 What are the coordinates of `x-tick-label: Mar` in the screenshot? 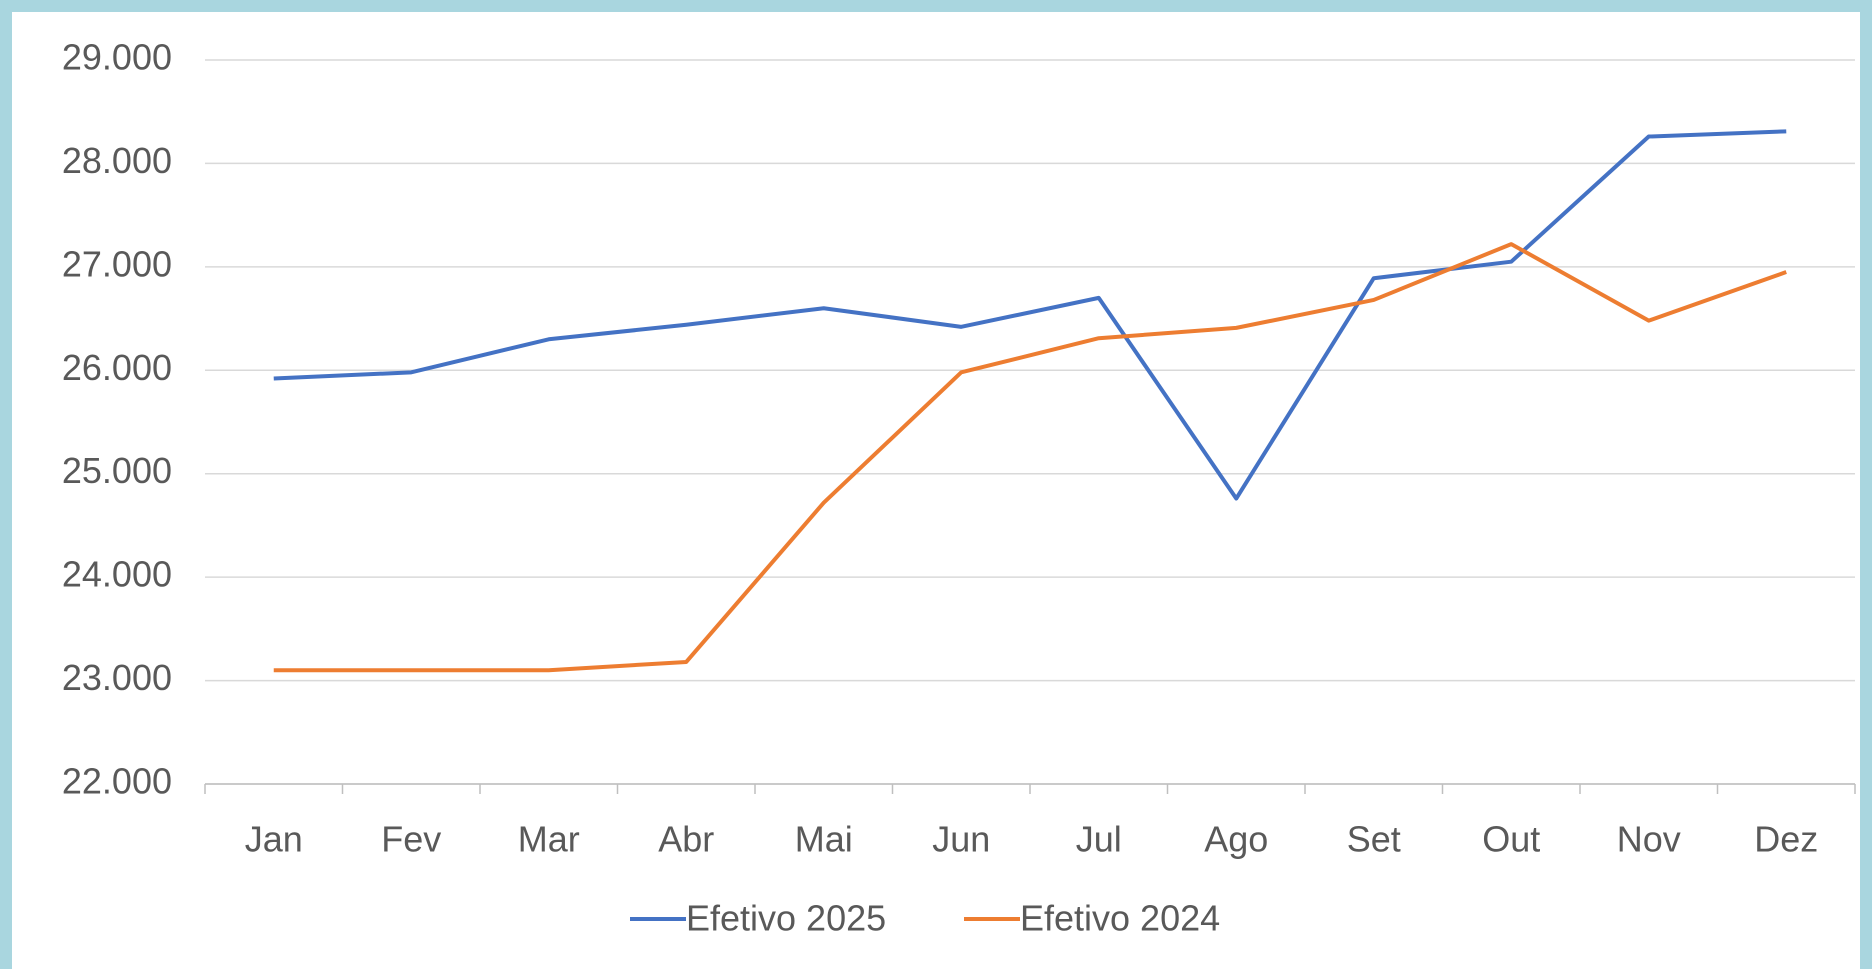 It's located at (549, 839).